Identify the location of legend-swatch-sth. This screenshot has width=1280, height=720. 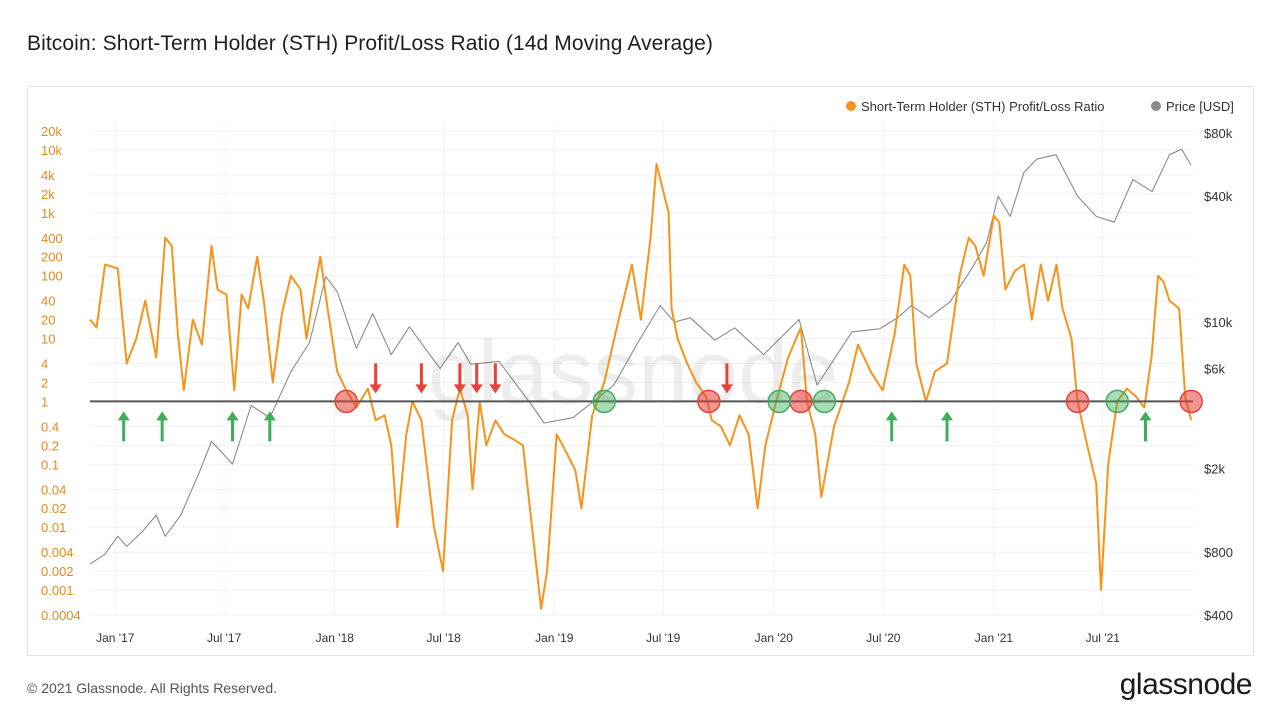
(851, 106).